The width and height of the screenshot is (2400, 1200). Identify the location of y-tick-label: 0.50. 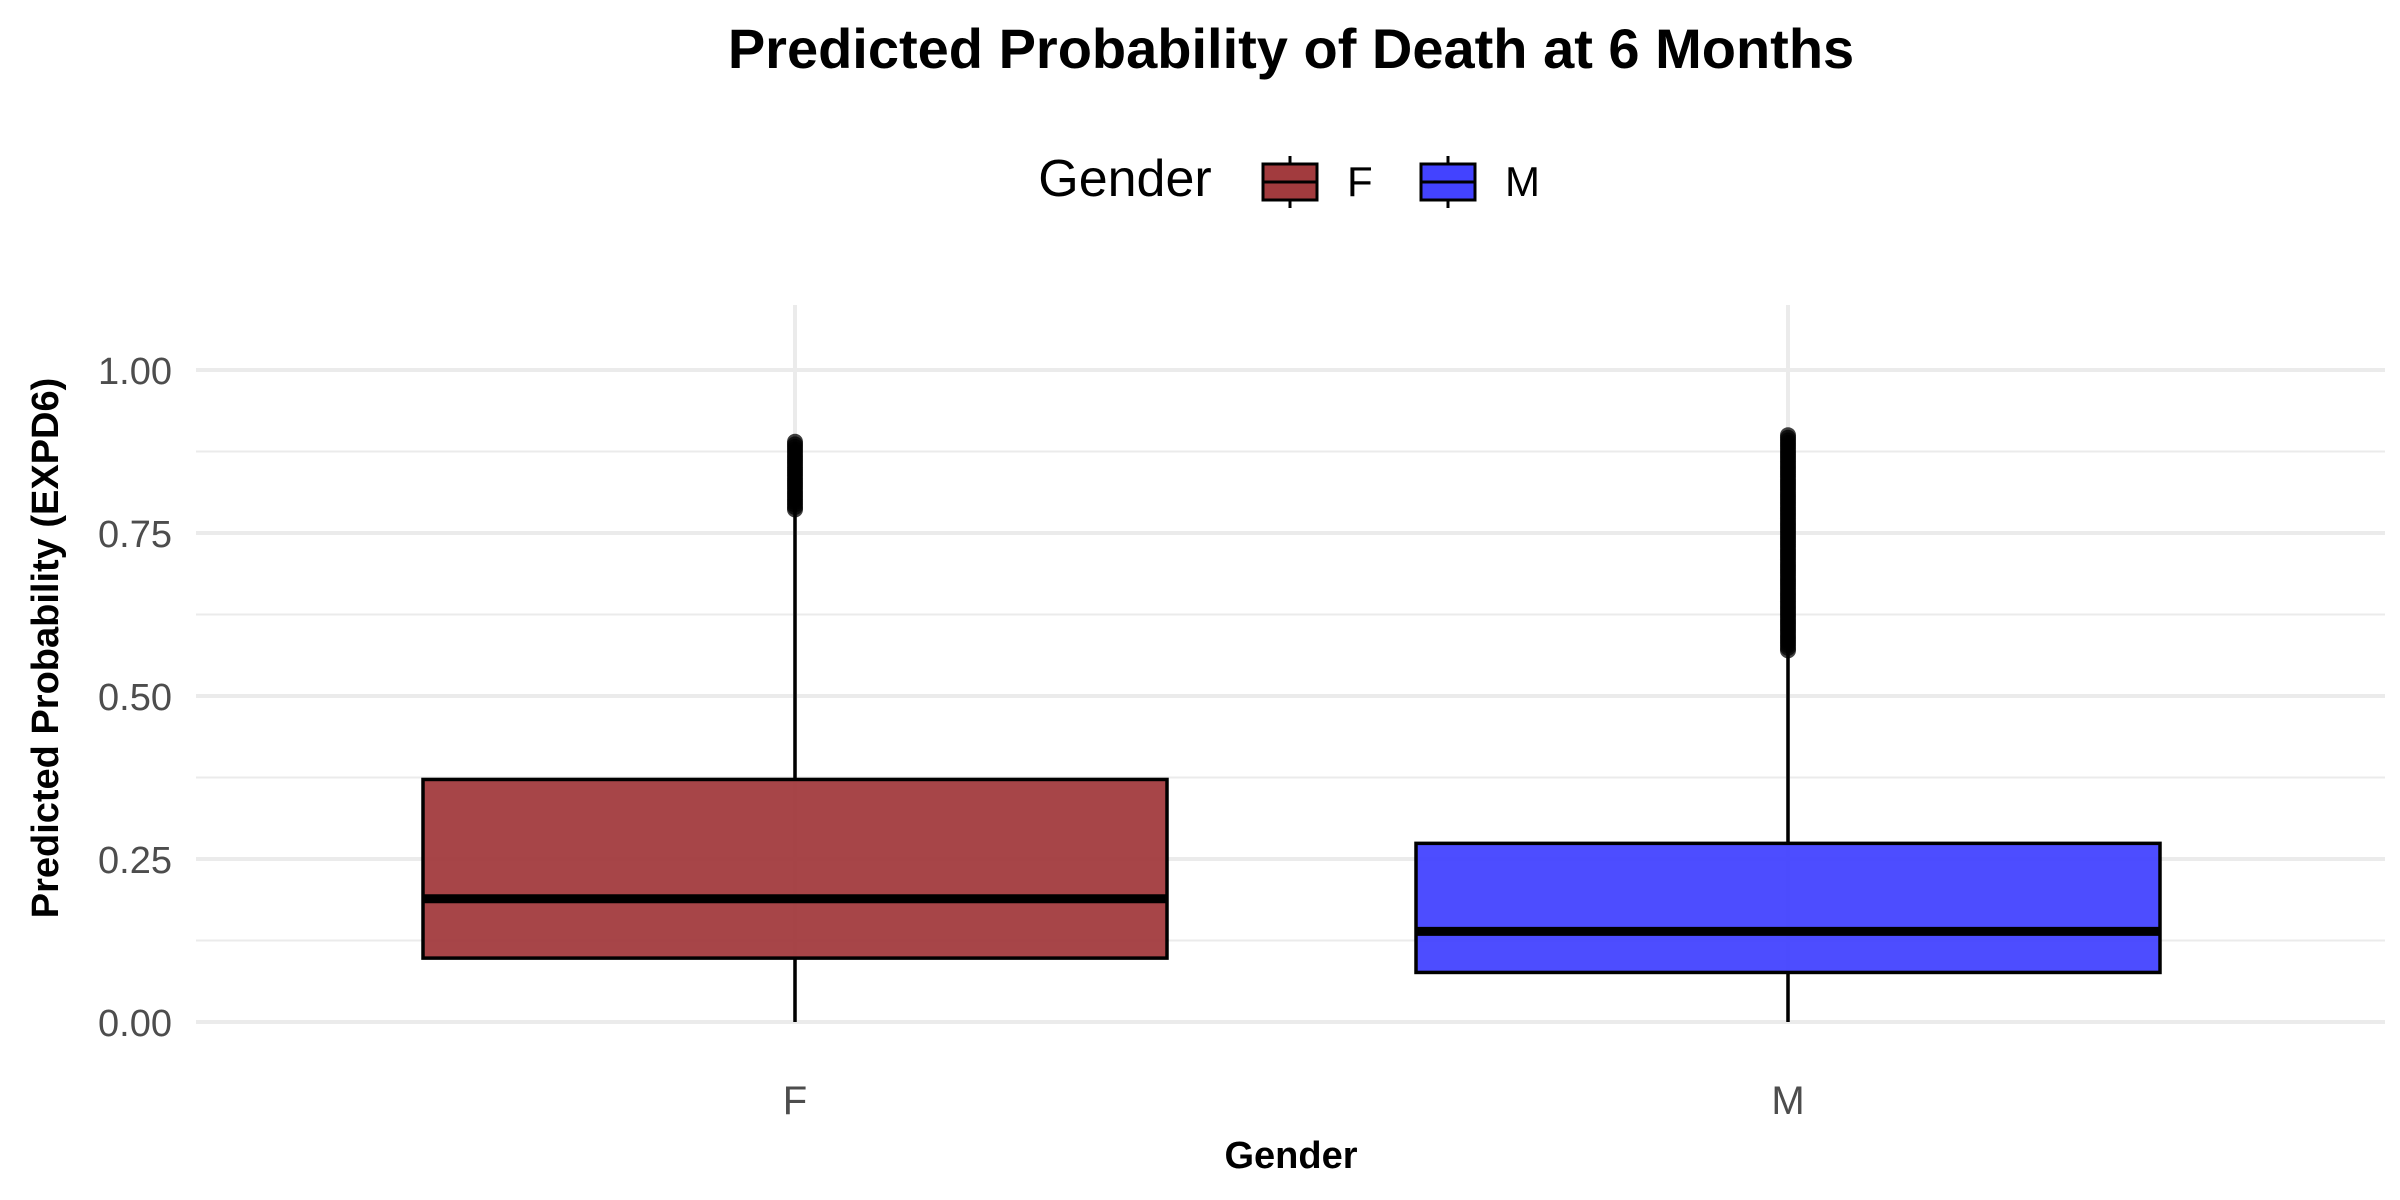
(135, 698).